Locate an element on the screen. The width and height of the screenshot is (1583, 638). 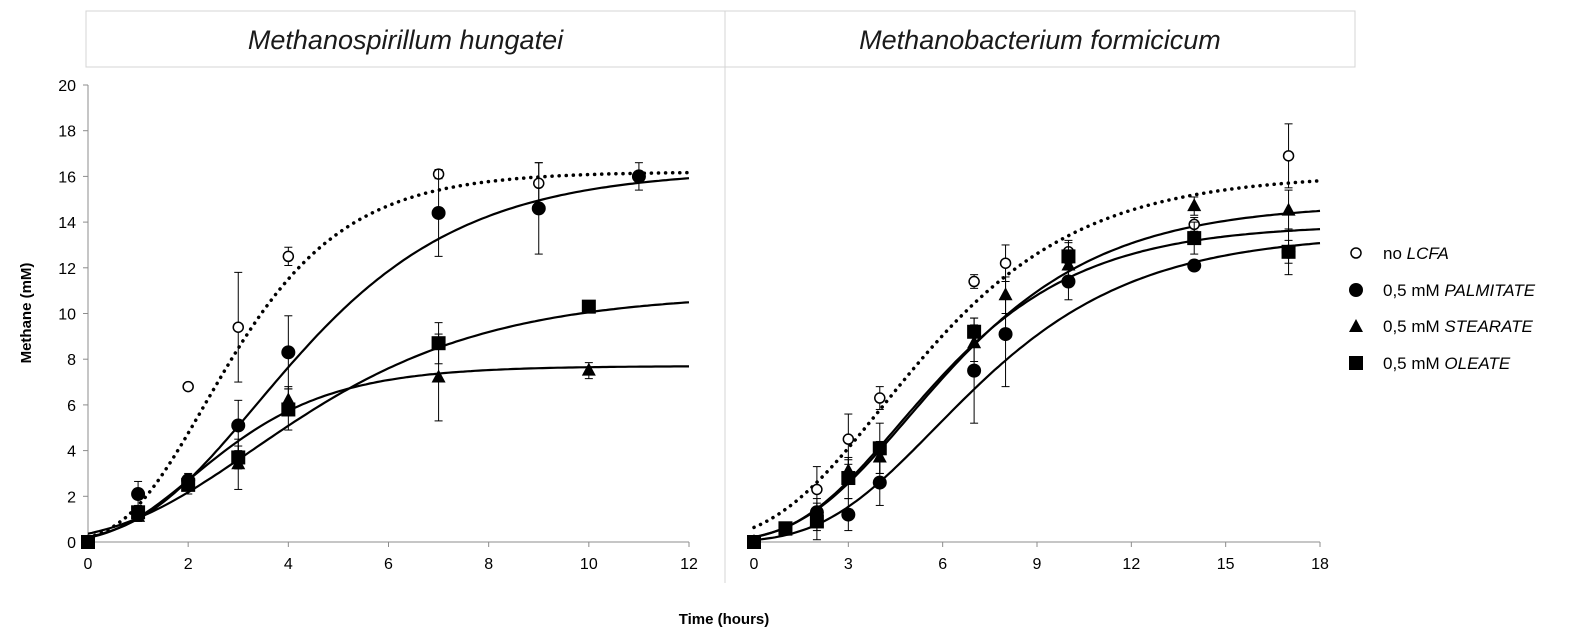
panel-title-left: Methanospirillum hungatei is located at coordinates (406, 40).